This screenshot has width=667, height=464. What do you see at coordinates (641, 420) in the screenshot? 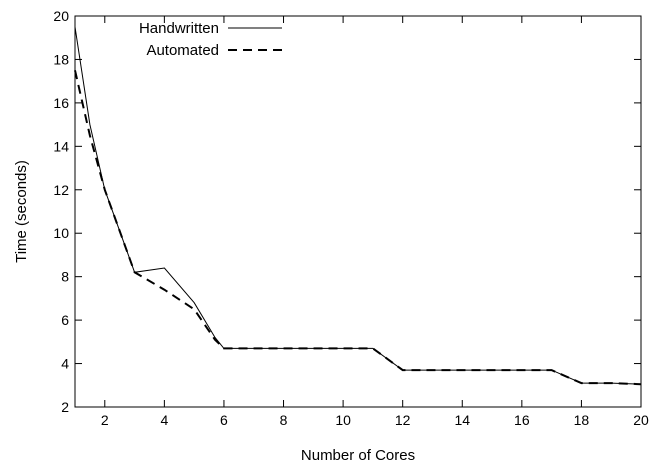
I see `x-tick-label: 20` at bounding box center [641, 420].